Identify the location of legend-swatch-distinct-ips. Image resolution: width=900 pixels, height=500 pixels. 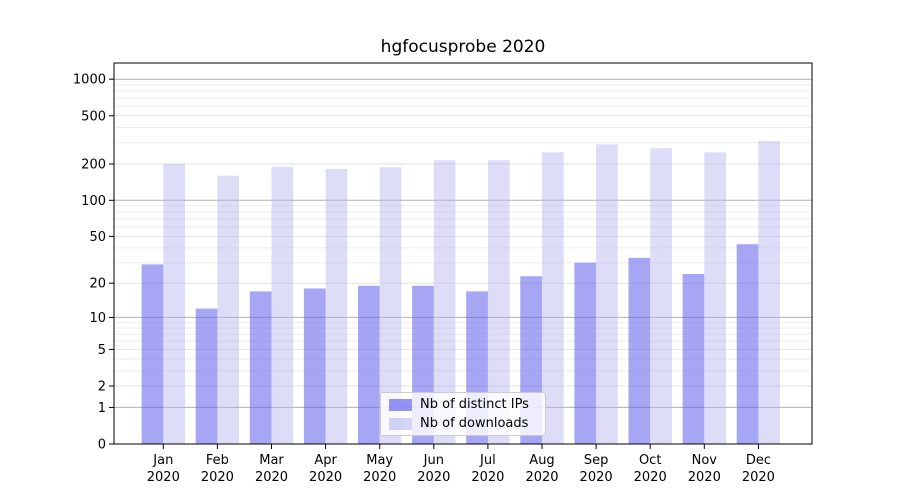
(400, 404).